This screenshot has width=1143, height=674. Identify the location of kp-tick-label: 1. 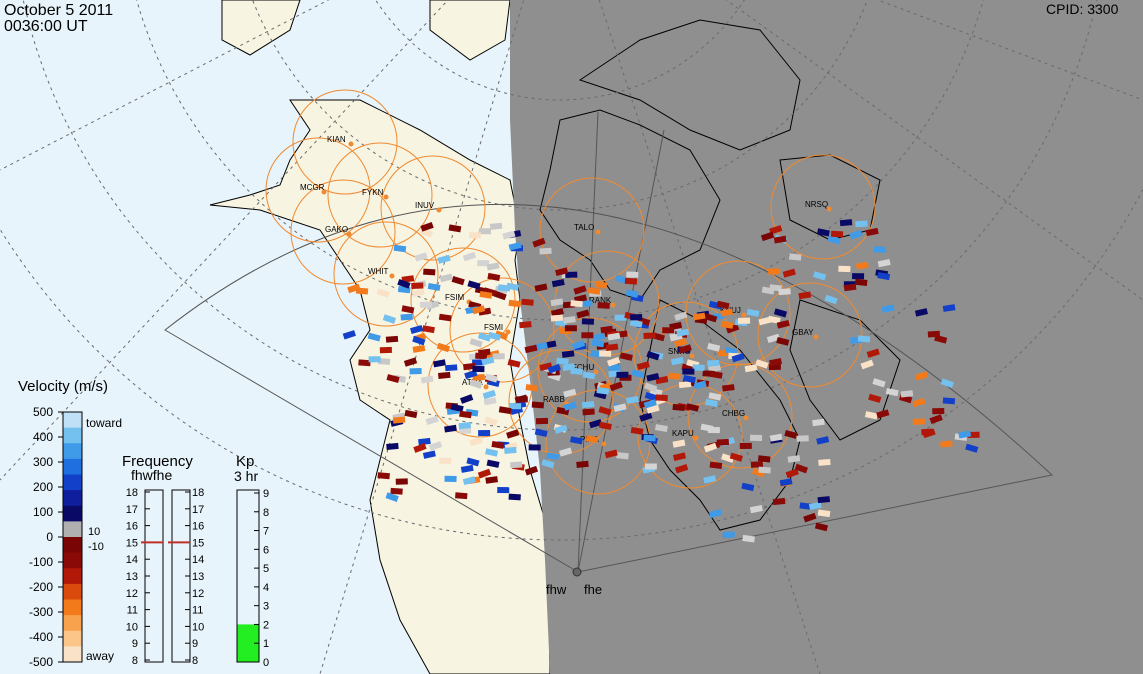
(266, 644).